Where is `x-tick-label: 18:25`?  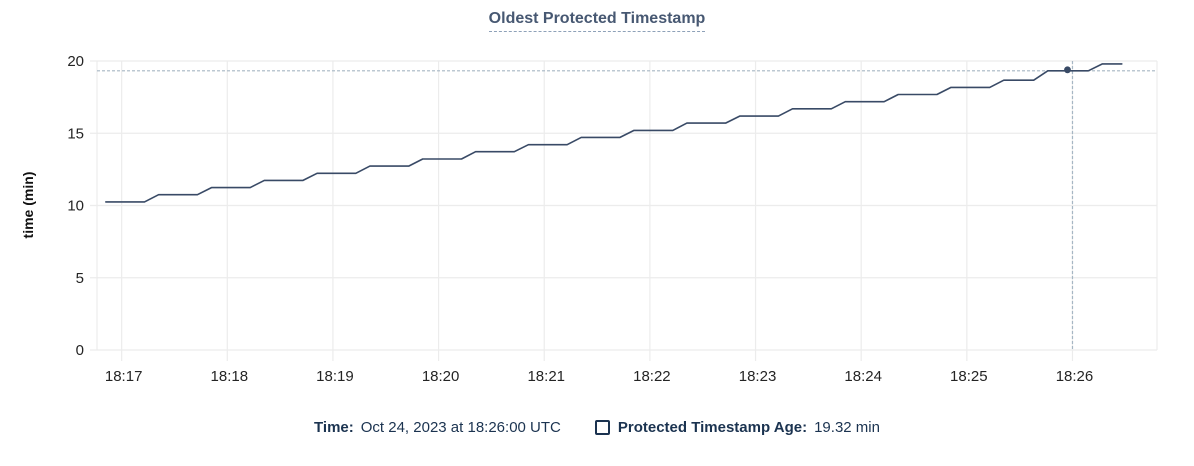
x-tick-label: 18:25 is located at coordinates (969, 376).